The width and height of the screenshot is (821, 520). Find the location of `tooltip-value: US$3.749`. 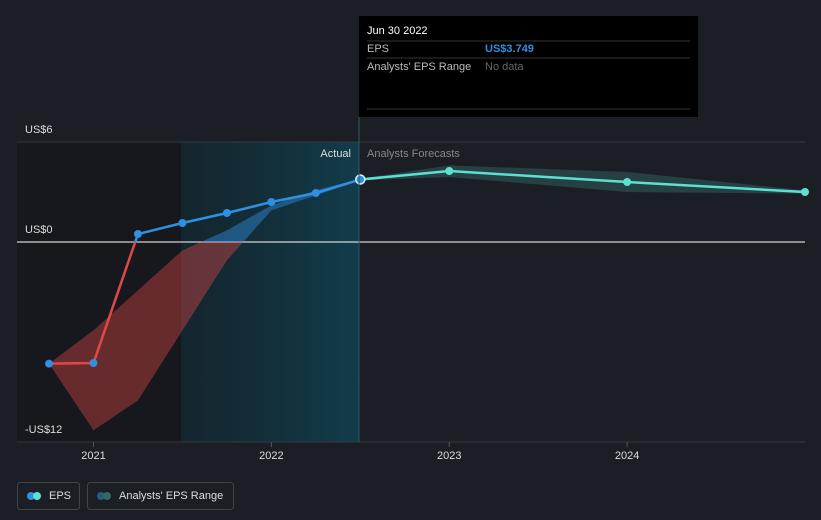

tooltip-value: US$3.749 is located at coordinates (509, 49).